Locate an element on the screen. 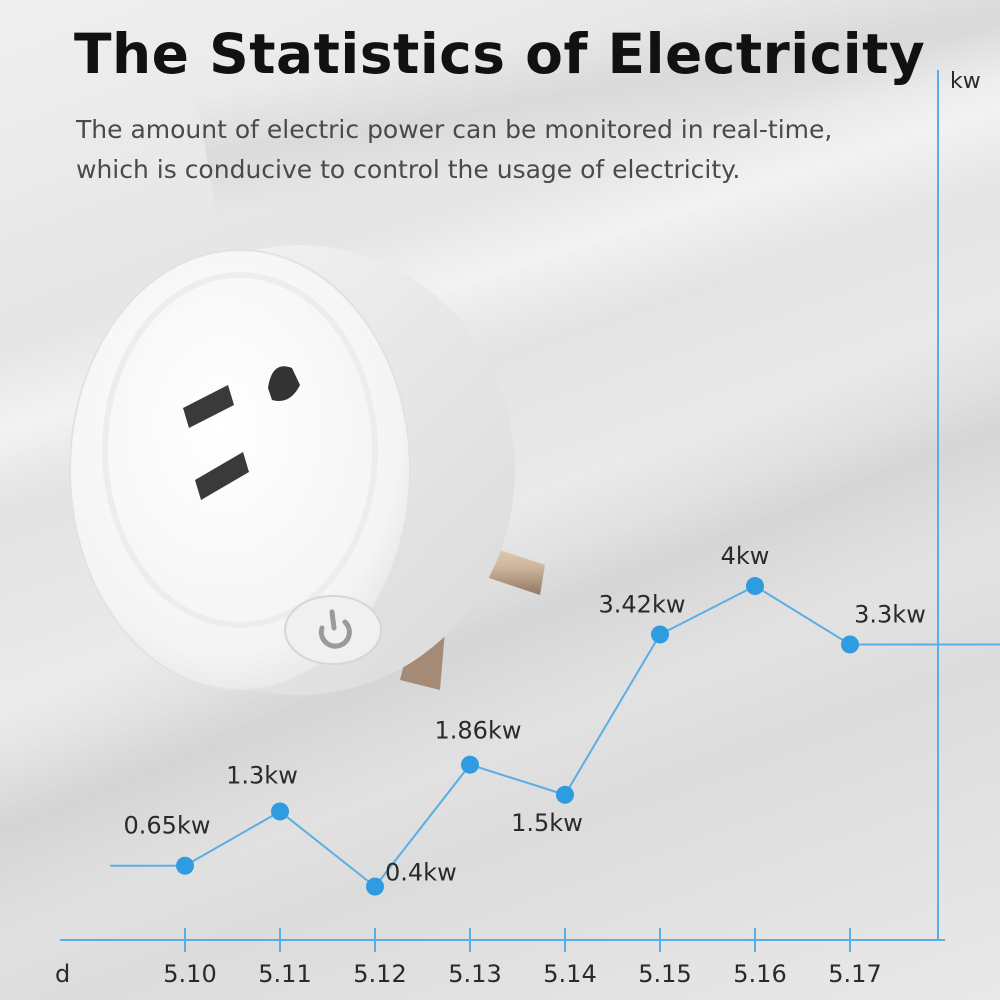 The image size is (1000, 1000). data-label: 3.42kw is located at coordinates (642, 604).